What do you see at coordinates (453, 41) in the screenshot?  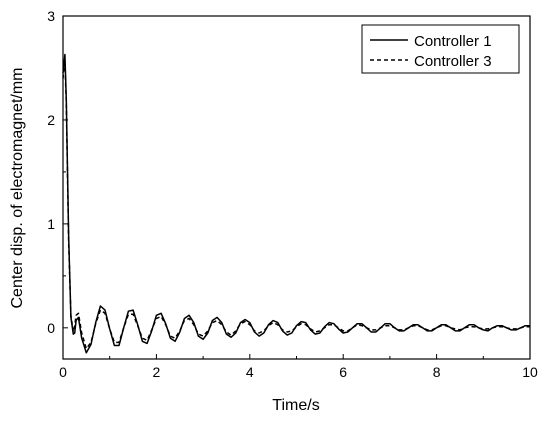 I see `legend-label-controller-1: Controller 1` at bounding box center [453, 41].